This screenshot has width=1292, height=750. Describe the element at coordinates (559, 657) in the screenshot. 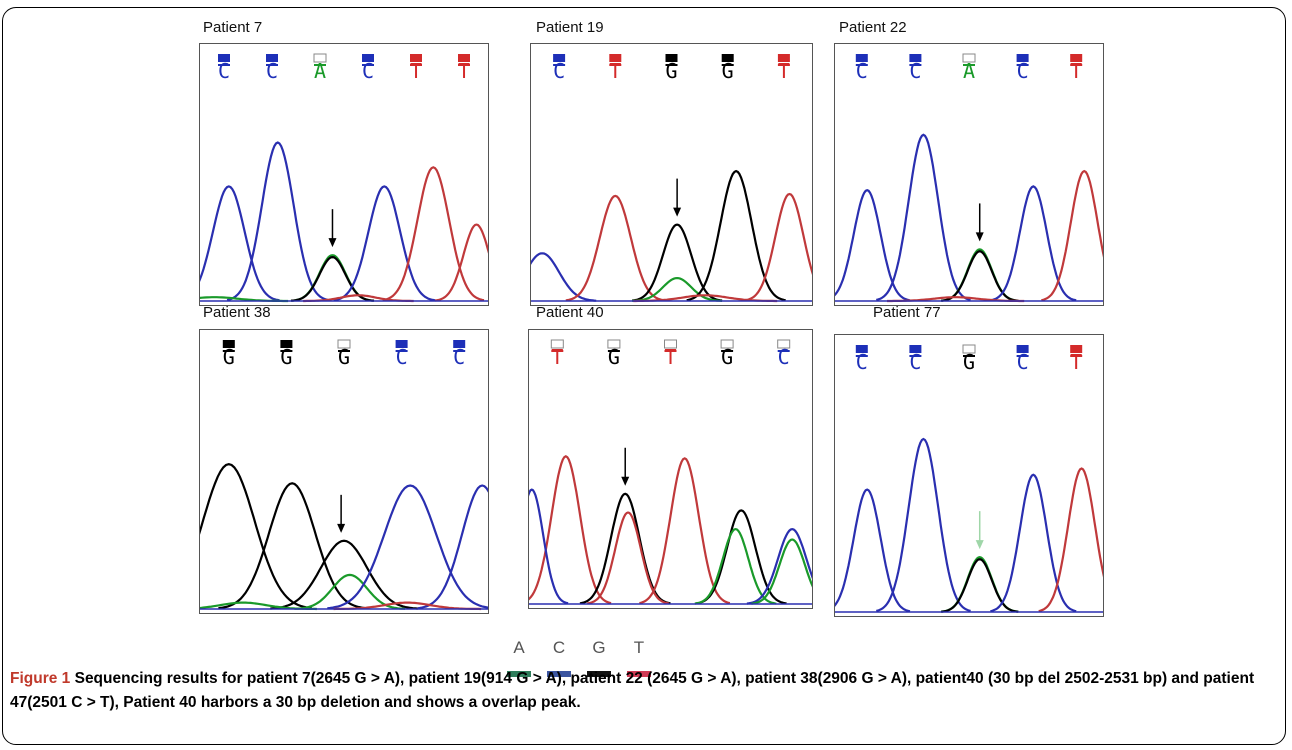

I see `legend-item-c: C` at that location.